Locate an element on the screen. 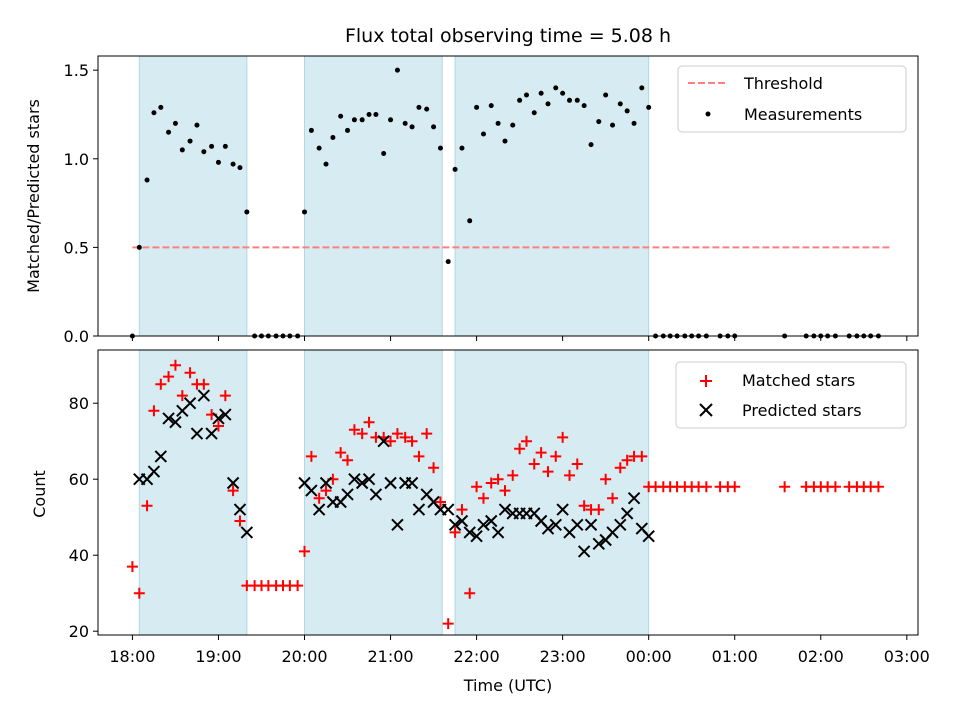 The height and width of the screenshot is (720, 960). y-tick-label: 40 is located at coordinates (79, 555).